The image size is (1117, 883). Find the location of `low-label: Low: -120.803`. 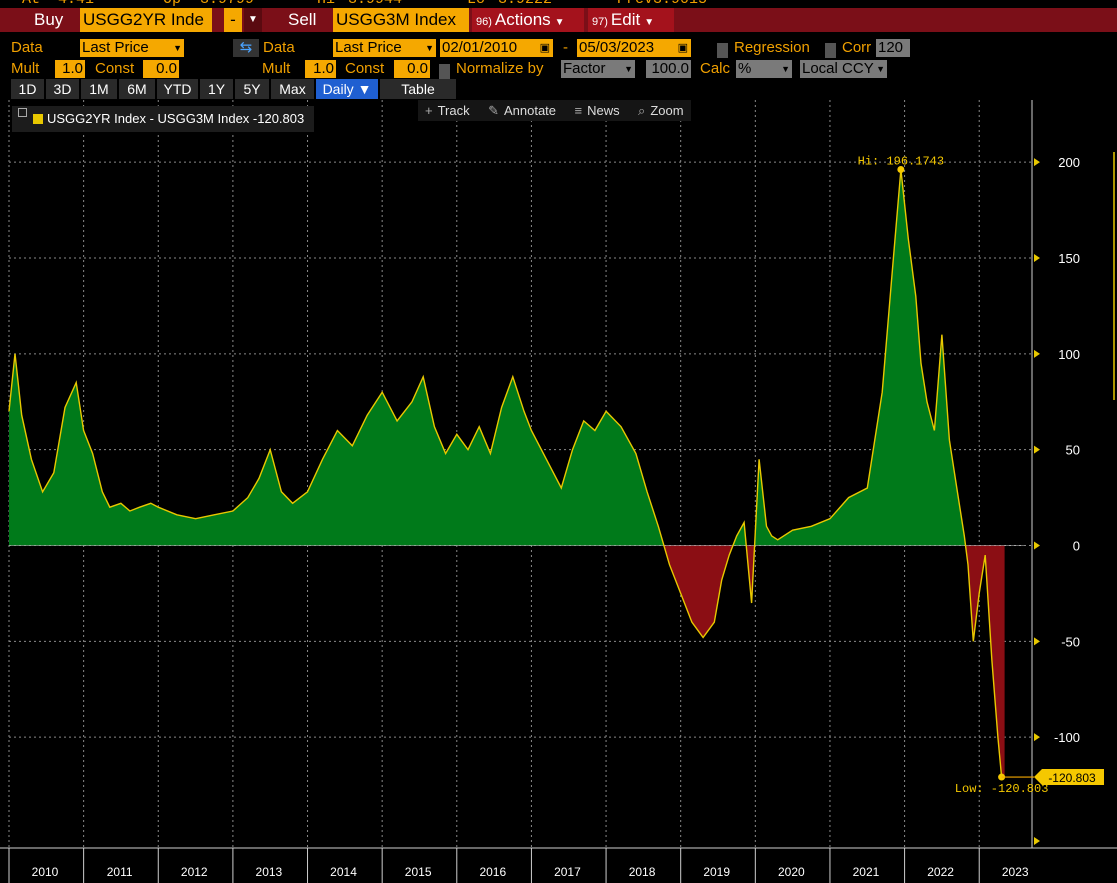

low-label: Low: -120.803 is located at coordinates (1002, 789).